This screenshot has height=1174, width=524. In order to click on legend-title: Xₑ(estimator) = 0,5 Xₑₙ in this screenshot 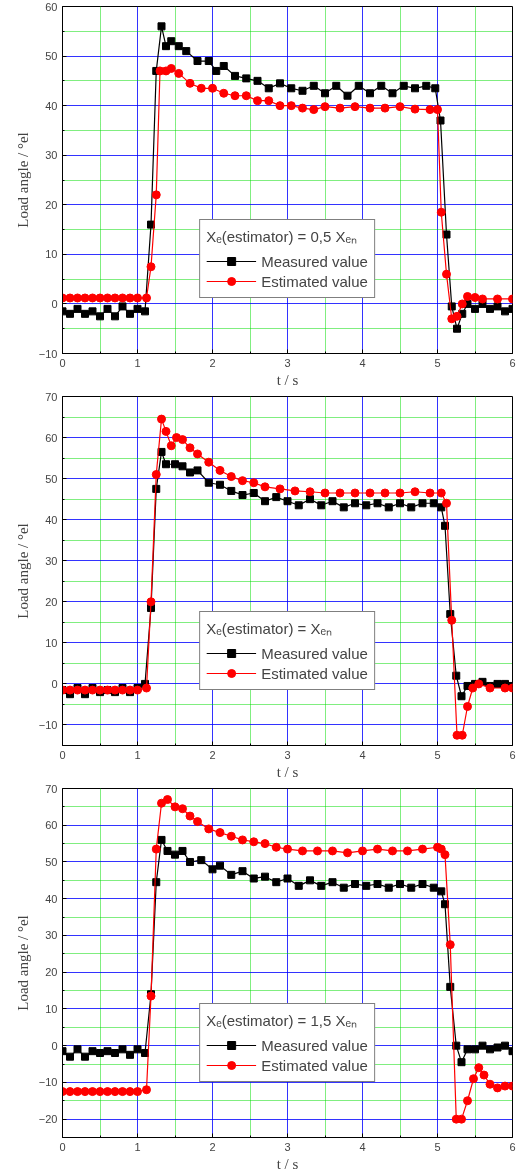, I will do `click(282, 236)`.